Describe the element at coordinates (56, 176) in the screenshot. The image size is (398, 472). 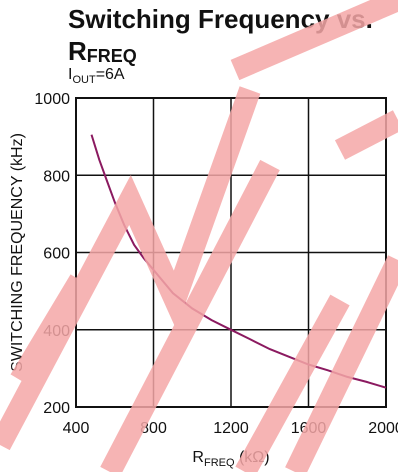
I see `y-tick-label: 800` at that location.